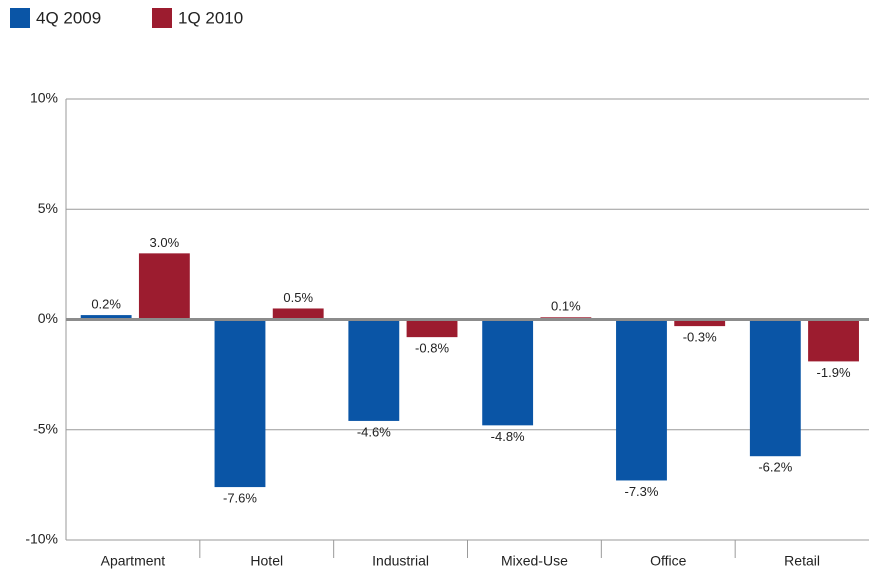 This screenshot has width=869, height=575. I want to click on value-label: -6.2%, so click(775, 467).